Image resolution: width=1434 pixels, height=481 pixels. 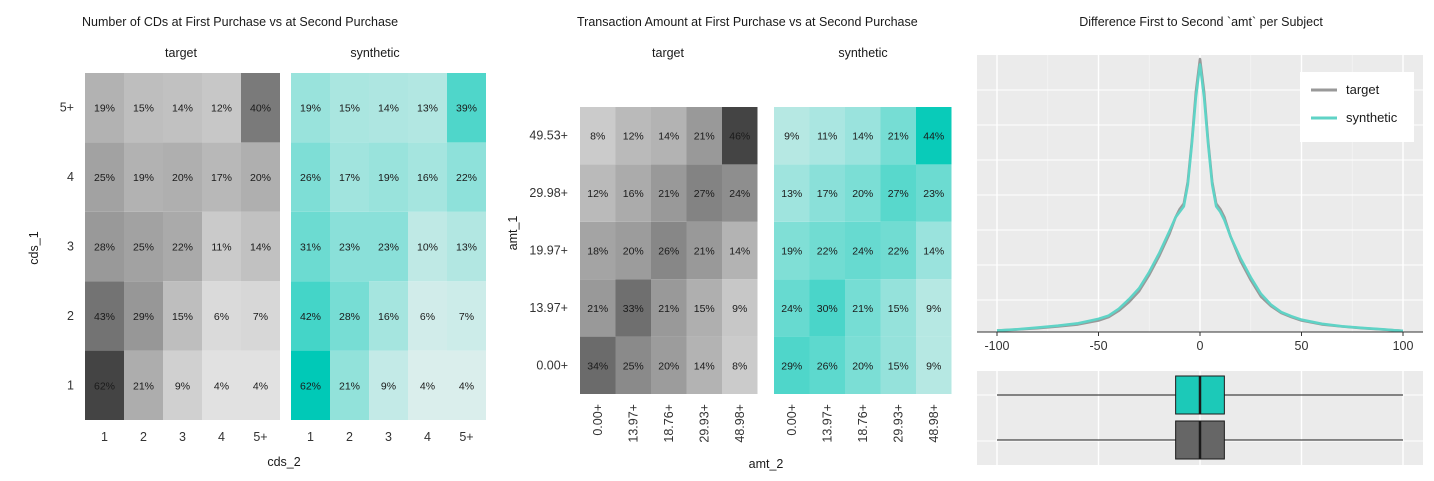 What do you see at coordinates (388, 437) in the screenshot?
I see `x-tick-label: 3` at bounding box center [388, 437].